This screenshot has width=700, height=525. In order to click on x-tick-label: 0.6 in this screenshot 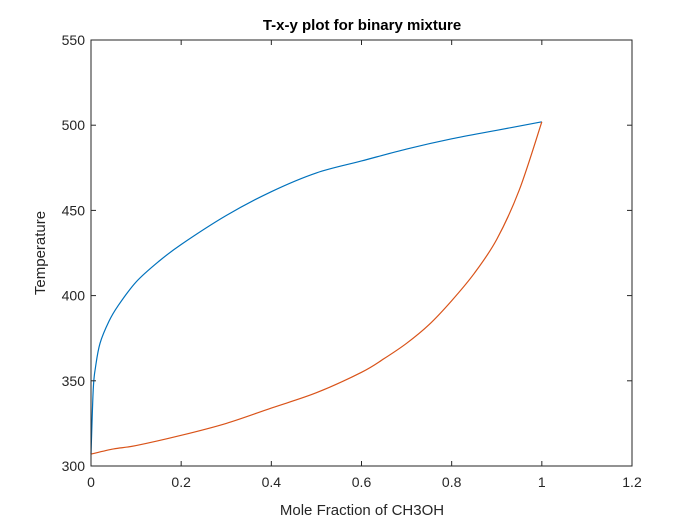, I will do `click(362, 482)`.